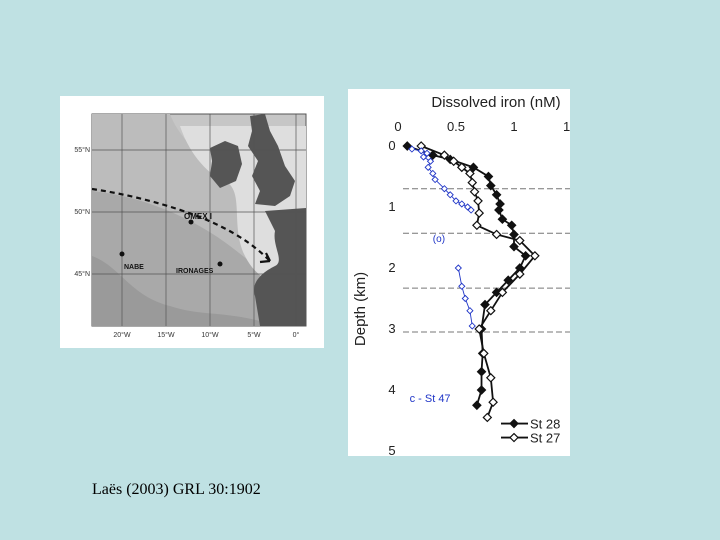  Describe the element at coordinates (430, 399) in the screenshot. I see `series-label-st47: c - St 47` at that location.